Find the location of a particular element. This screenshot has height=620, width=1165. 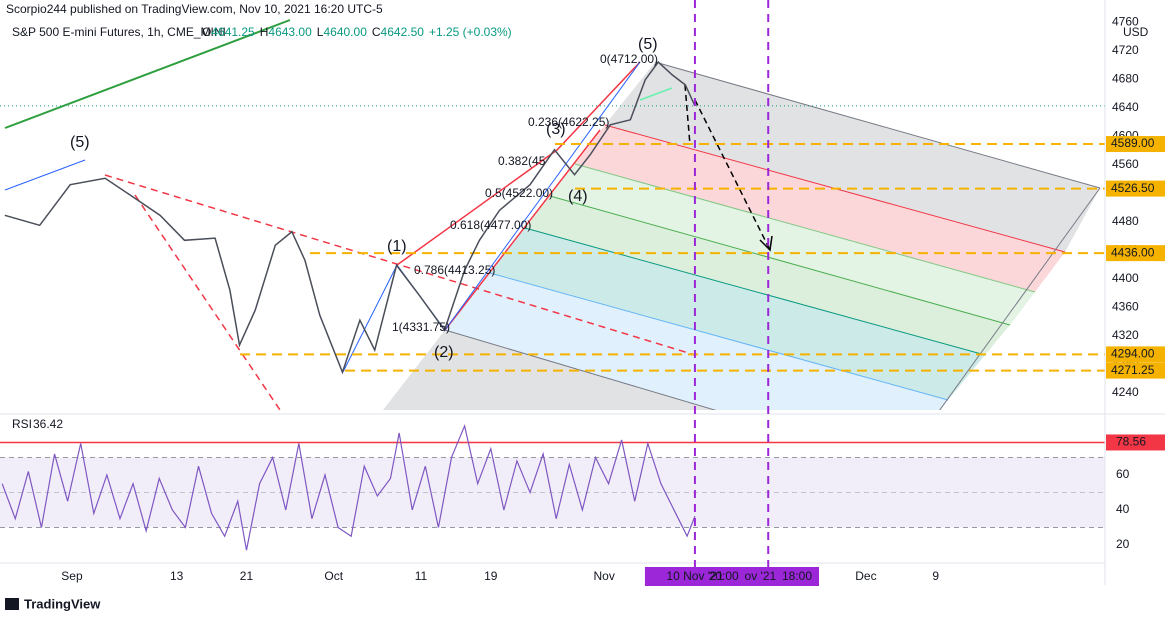

x-tick-label: Sep is located at coordinates (72, 576).